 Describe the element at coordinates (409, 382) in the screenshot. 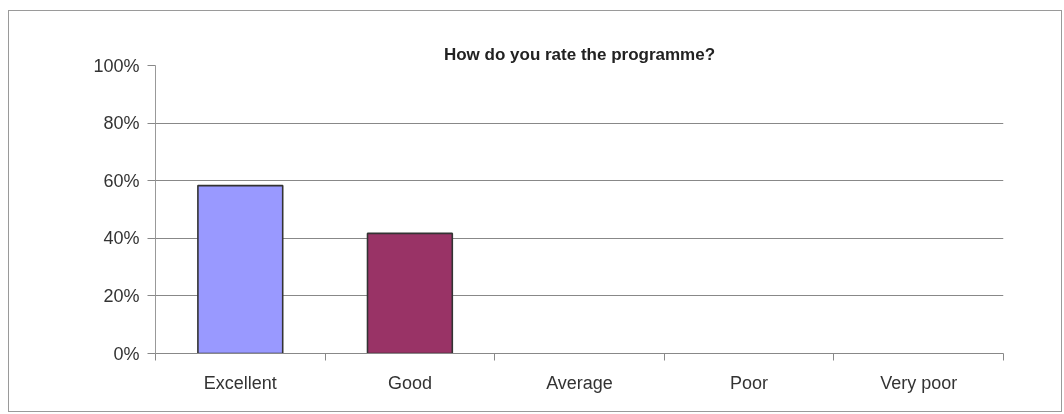

I see `x-tick-label: Good` at that location.